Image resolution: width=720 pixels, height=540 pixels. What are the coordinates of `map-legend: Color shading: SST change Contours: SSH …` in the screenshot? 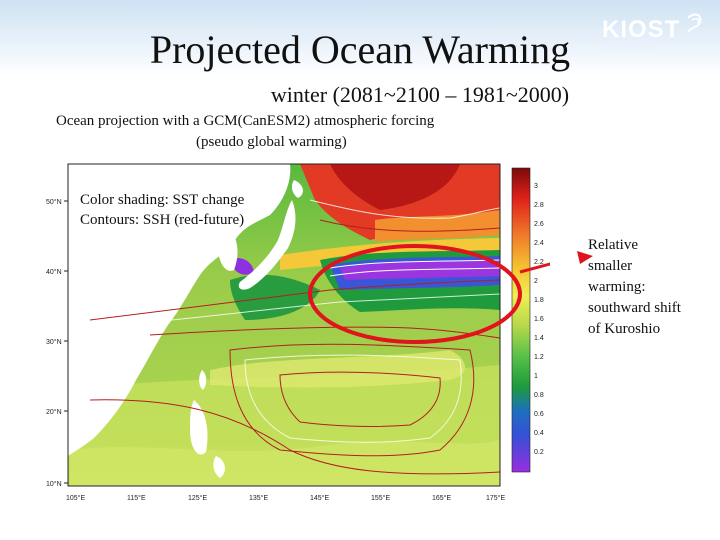 It's located at (162, 210).